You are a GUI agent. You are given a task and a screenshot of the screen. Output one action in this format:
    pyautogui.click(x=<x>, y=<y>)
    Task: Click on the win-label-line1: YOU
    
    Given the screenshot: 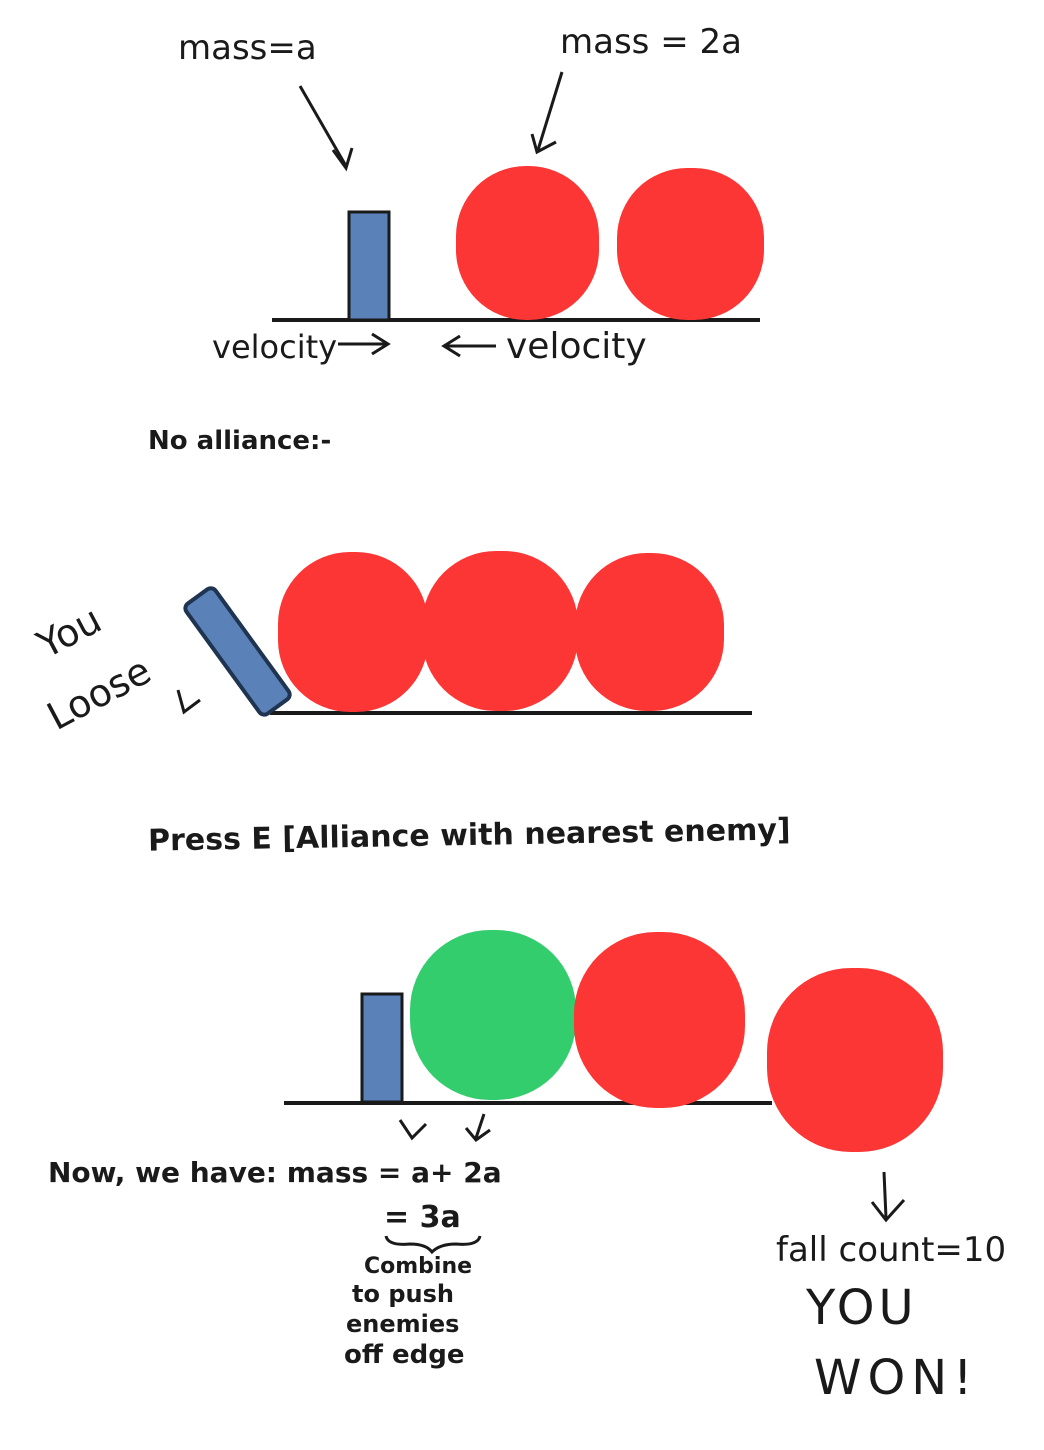 What is the action you would take?
    pyautogui.click(x=862, y=1308)
    